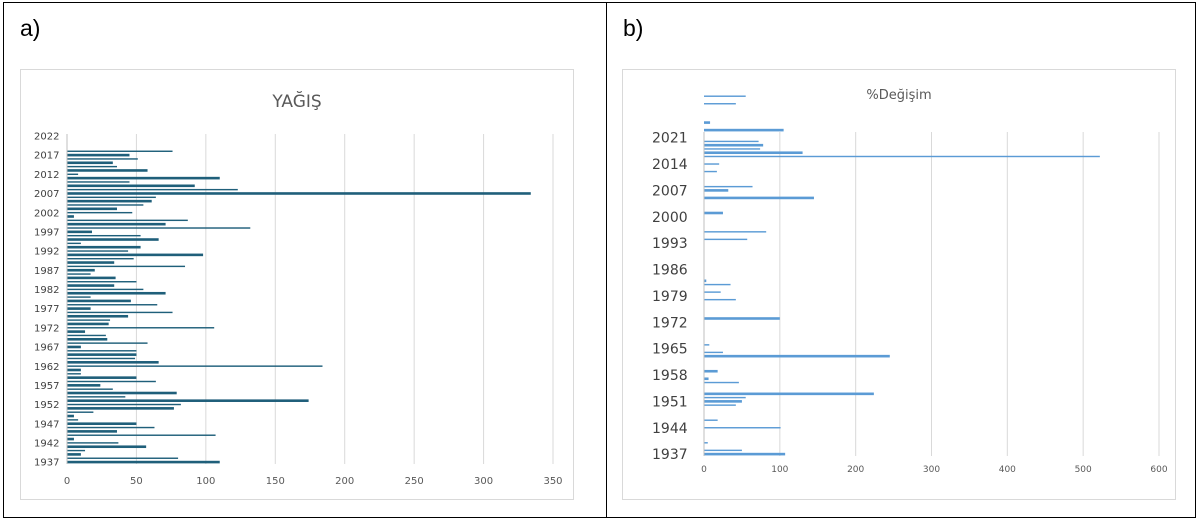 The width and height of the screenshot is (1198, 520). Describe the element at coordinates (414, 481) in the screenshot. I see `x-tick-label: 250` at that location.